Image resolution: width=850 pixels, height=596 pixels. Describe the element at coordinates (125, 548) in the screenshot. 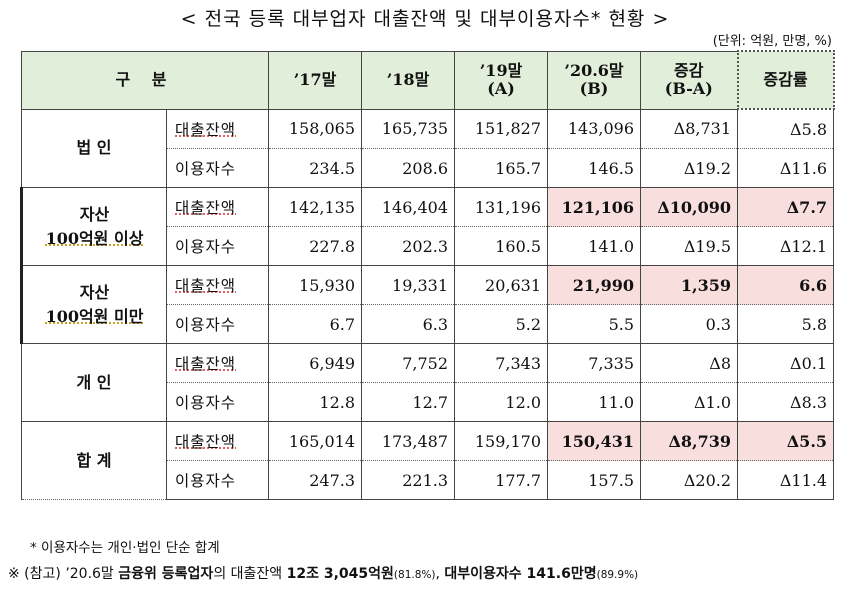

I see `footnote-users: * 이용자수는 개인·법인 단순 합계` at that location.